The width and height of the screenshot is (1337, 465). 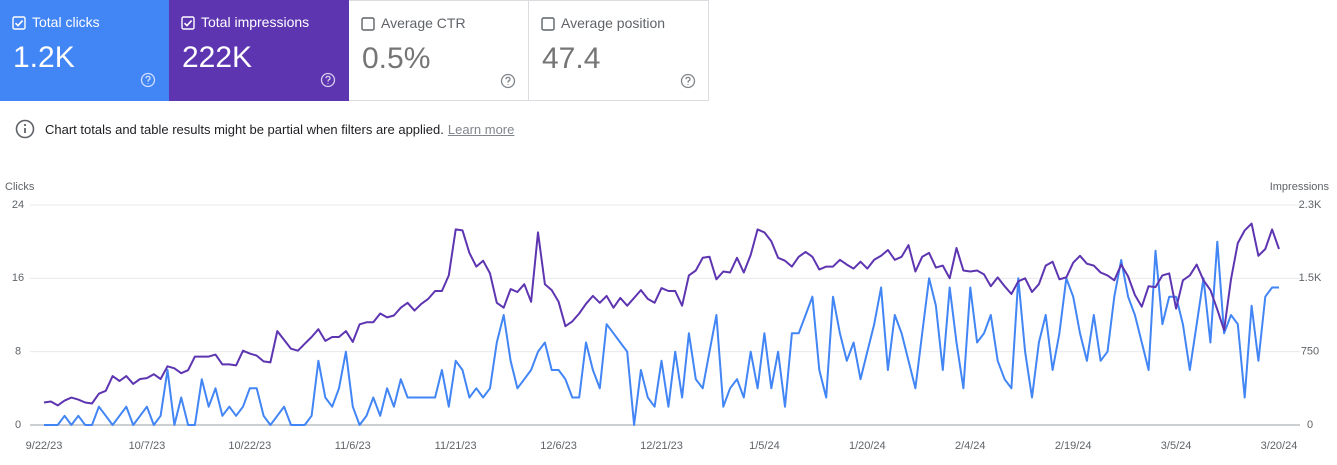 I want to click on x-tick-label: 11/21/23, so click(x=456, y=446).